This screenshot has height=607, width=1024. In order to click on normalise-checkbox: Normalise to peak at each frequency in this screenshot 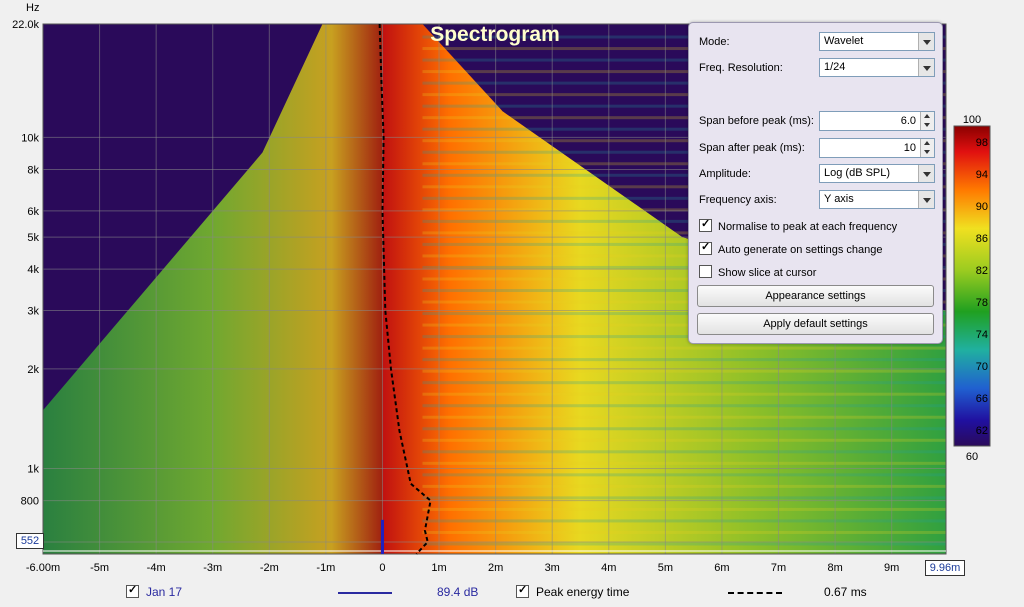, I will do `click(798, 225)`.